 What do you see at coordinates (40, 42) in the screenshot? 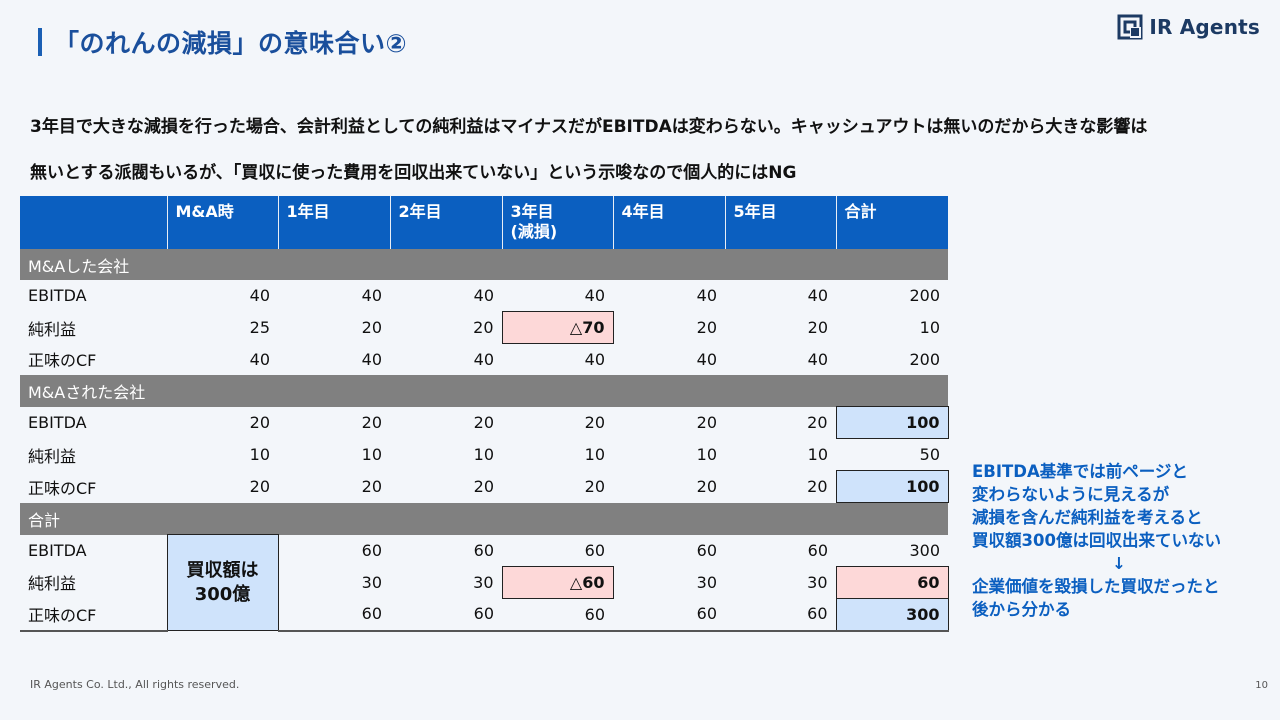
I see `title-accent-bar` at bounding box center [40, 42].